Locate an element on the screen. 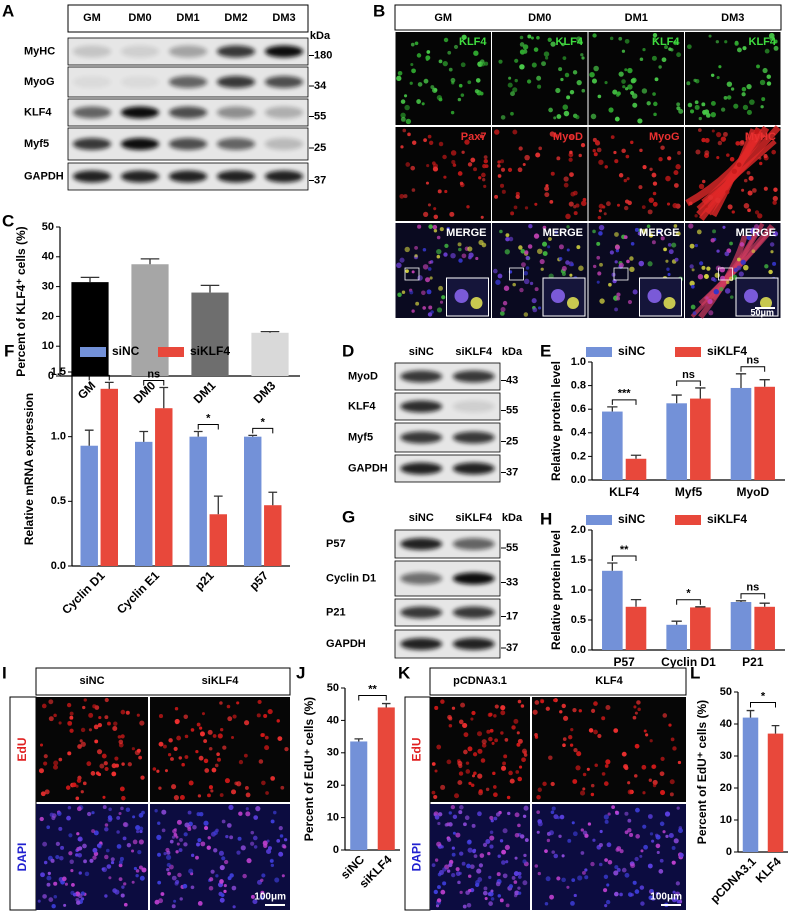 The height and width of the screenshot is (924, 790). size-label: 25 is located at coordinates (320, 148).